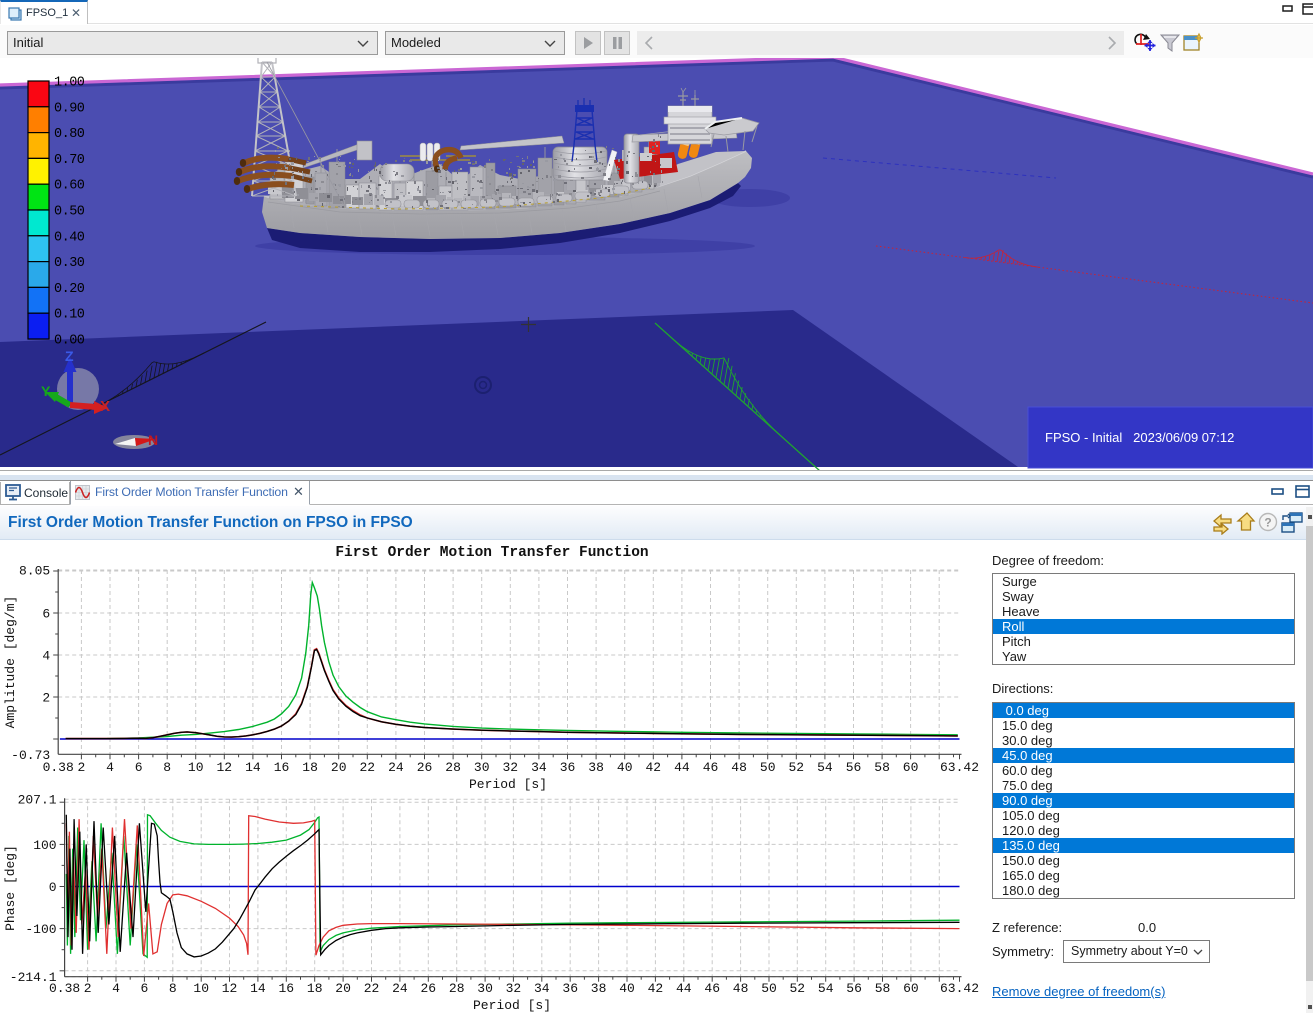 This screenshot has width=1313, height=1013. I want to click on svg-text: 0.20, so click(69, 289).